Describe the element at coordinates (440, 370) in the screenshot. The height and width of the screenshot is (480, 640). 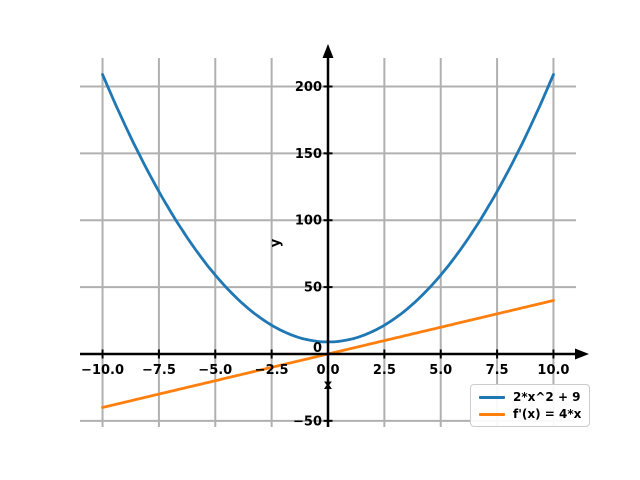
I see `svg-text: 5.0` at that location.